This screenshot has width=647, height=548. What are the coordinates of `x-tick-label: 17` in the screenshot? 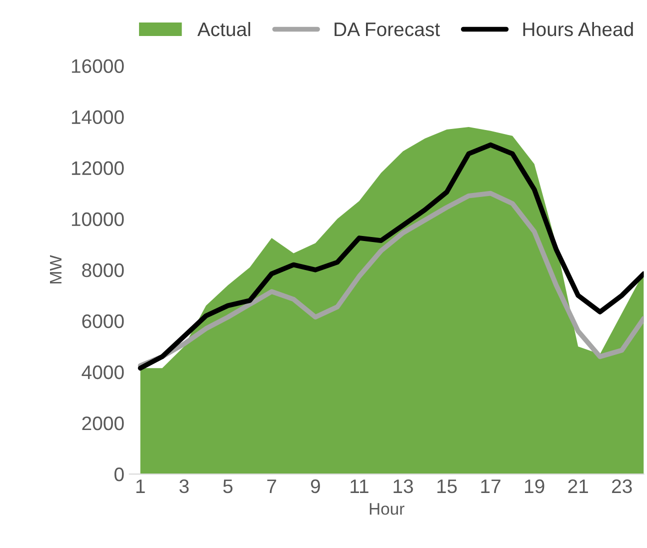 It's located at (490, 486).